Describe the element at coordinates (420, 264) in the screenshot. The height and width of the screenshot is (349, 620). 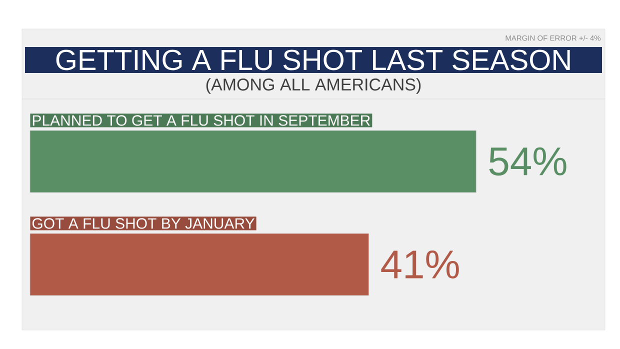
I see `data-label: 41%` at that location.